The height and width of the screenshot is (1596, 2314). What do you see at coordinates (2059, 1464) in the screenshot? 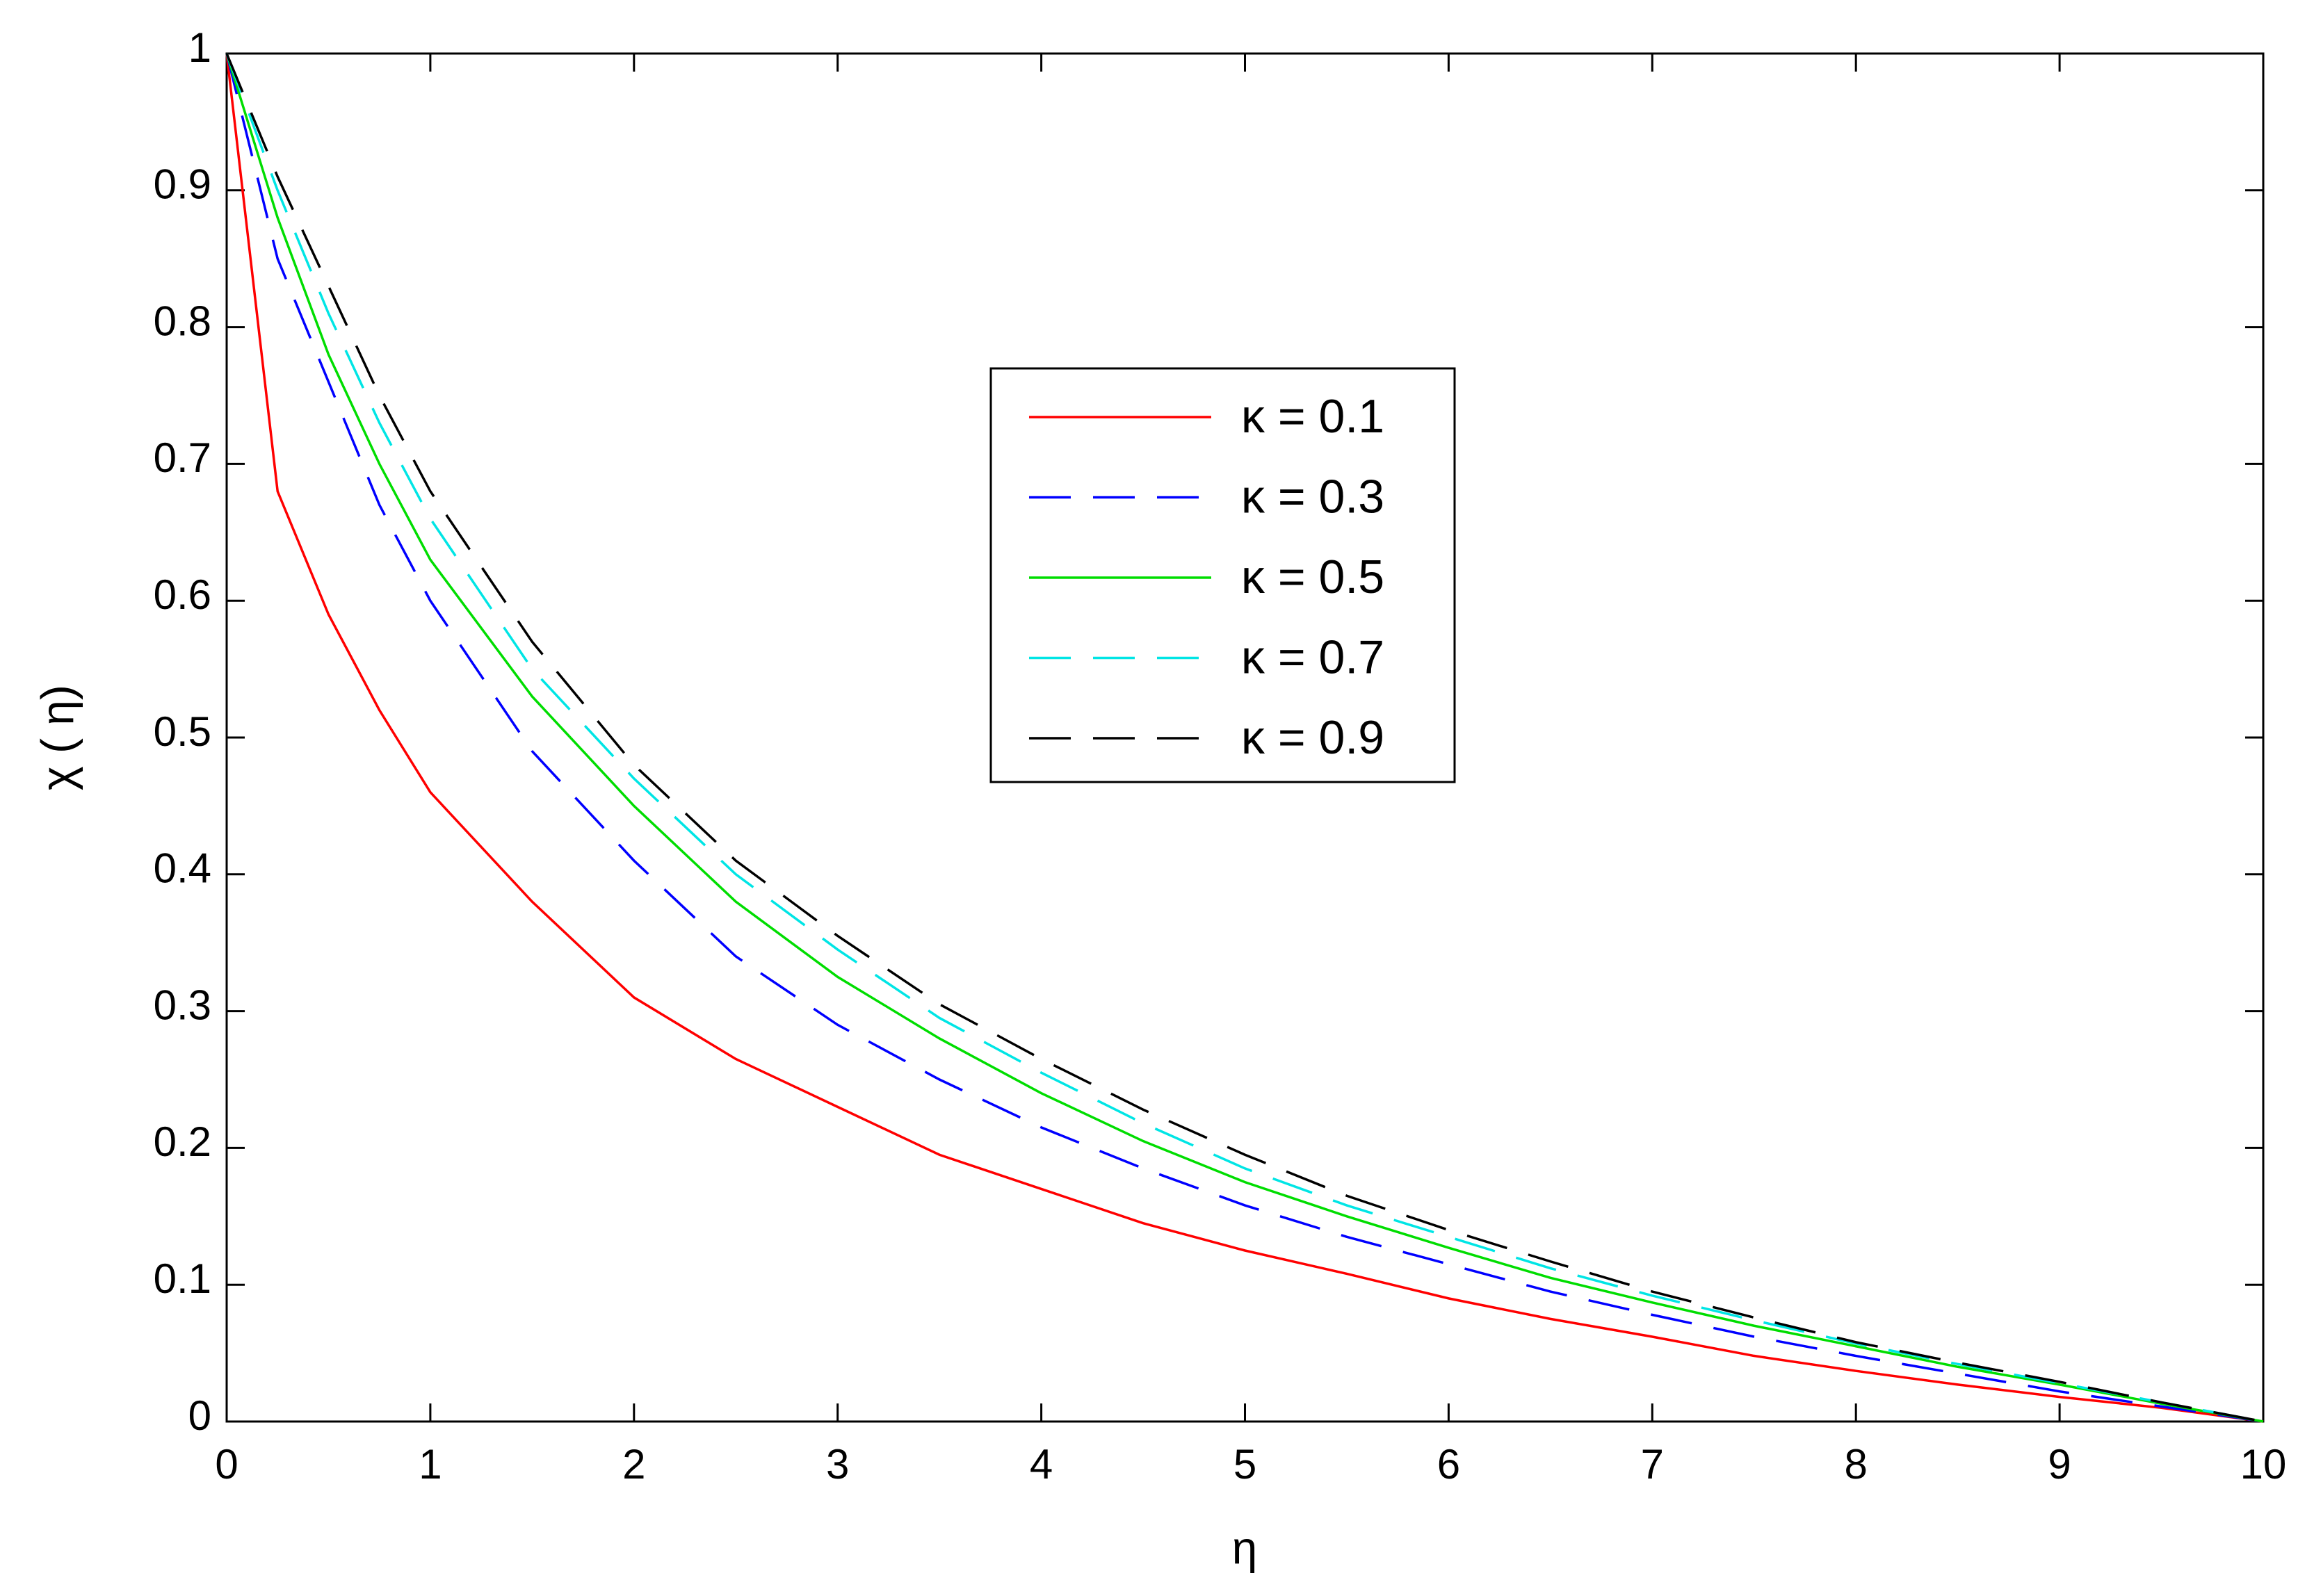
I see `x-tick-label: 9` at bounding box center [2059, 1464].